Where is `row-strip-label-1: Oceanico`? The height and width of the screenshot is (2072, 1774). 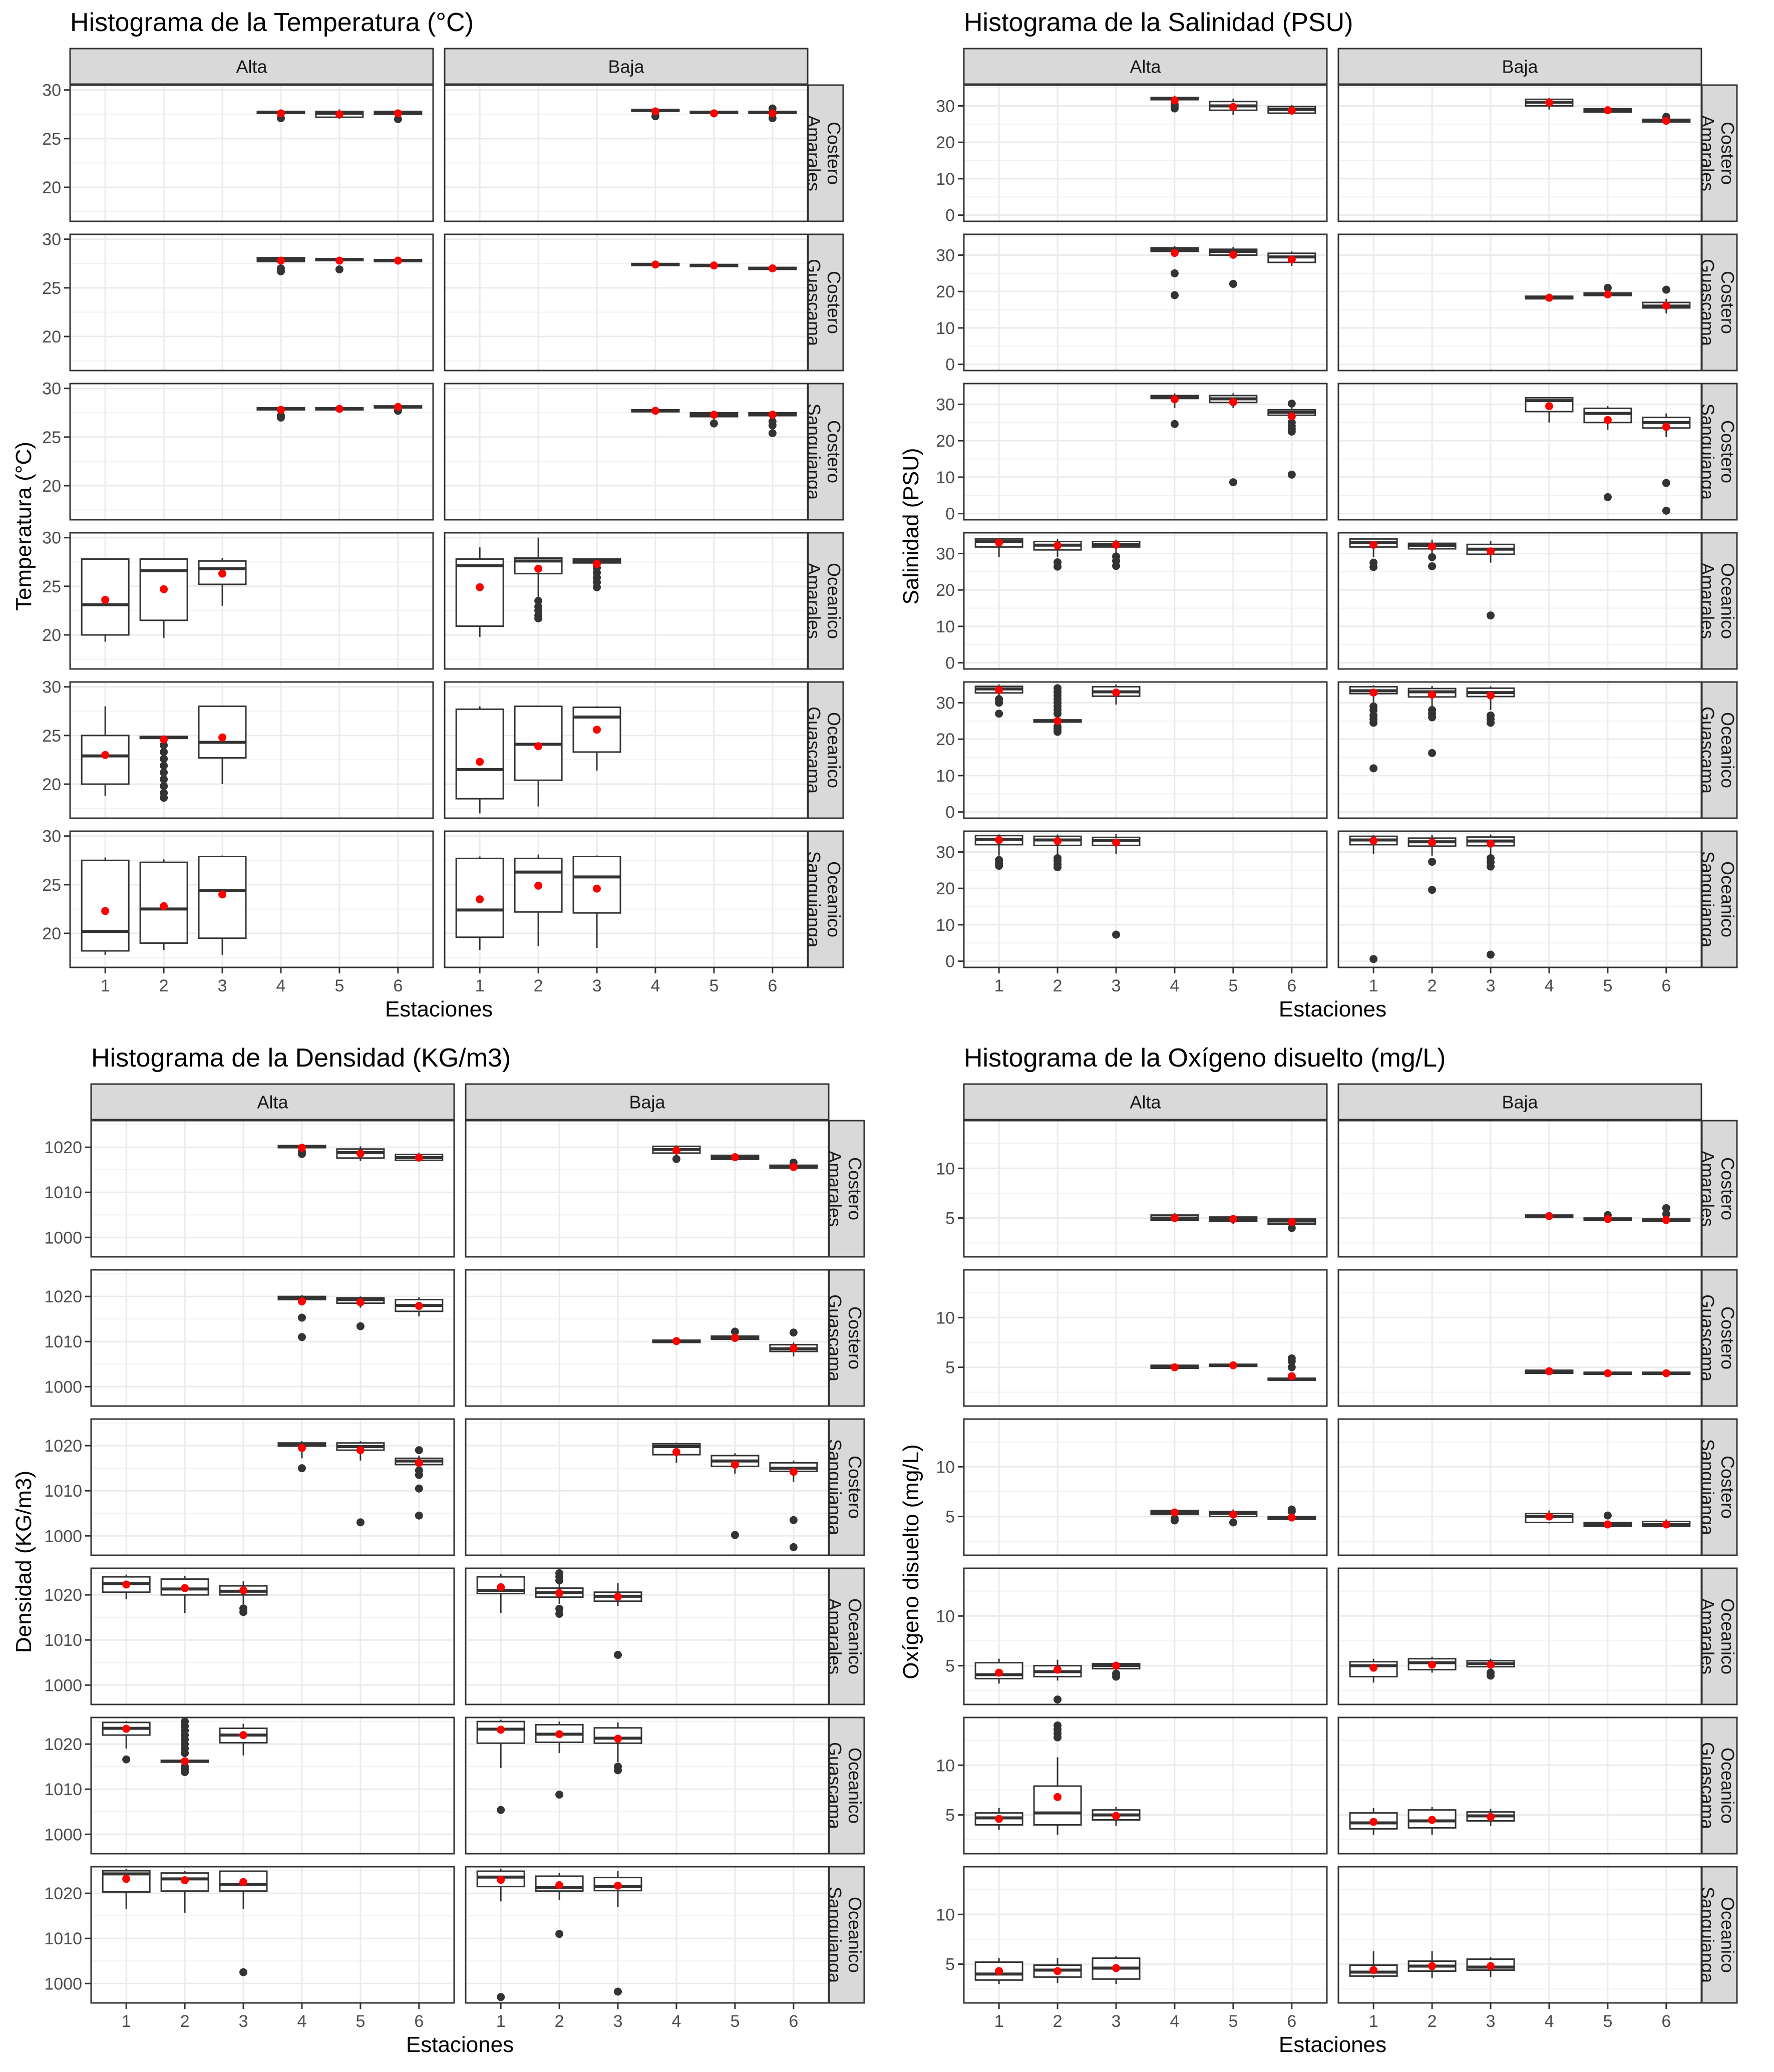
row-strip-label-1: Oceanico is located at coordinates (1727, 750).